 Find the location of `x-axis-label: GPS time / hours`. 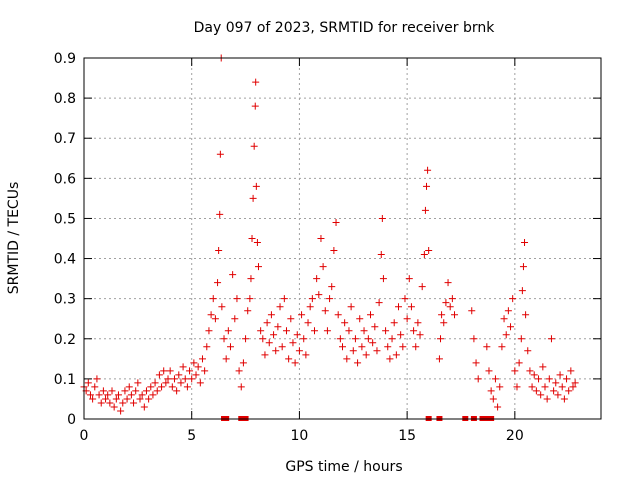

x-axis-label: GPS time / hours is located at coordinates (343, 467).